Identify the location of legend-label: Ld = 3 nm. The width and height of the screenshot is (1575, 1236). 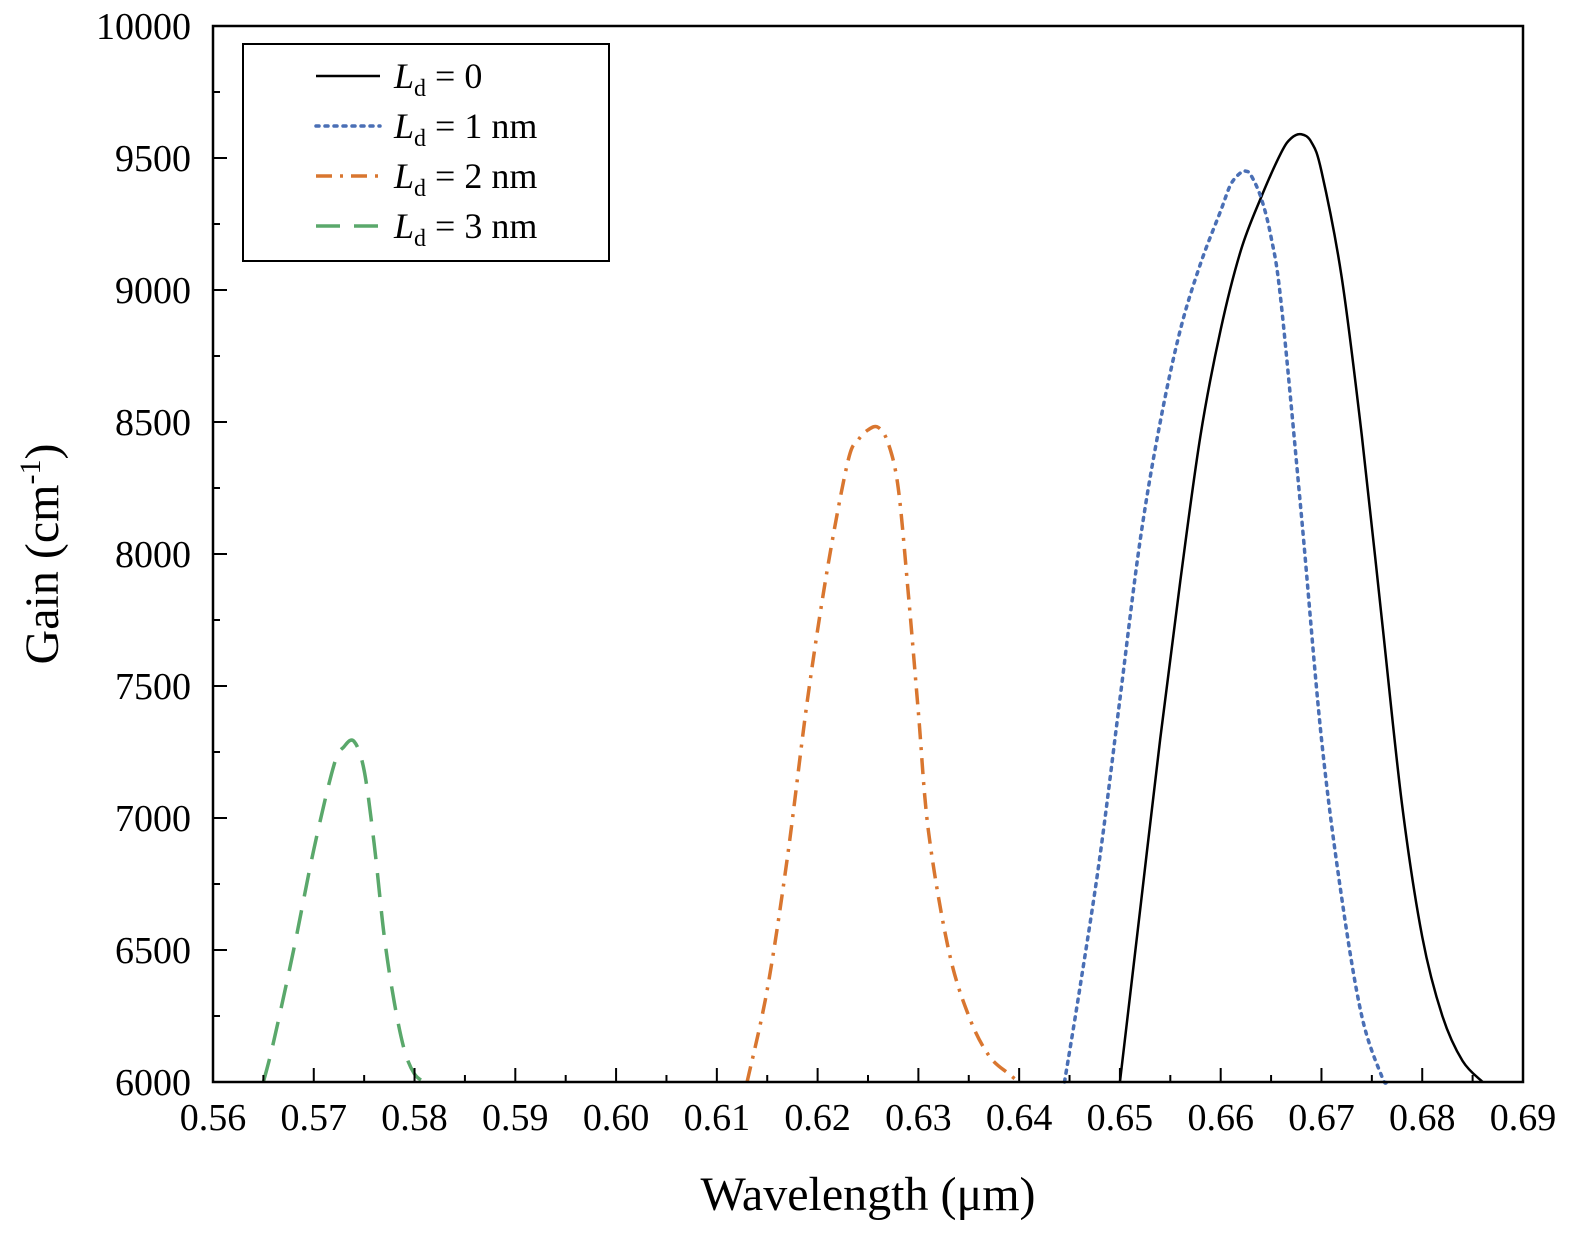
(465, 229).